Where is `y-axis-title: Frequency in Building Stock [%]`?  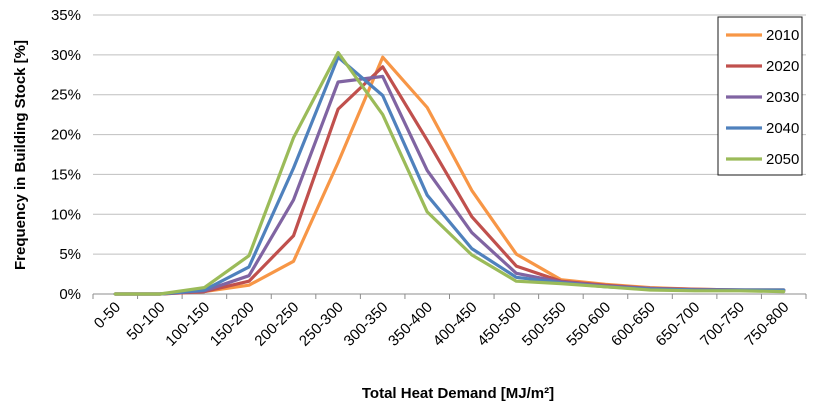
y-axis-title: Frequency in Building Stock [%] is located at coordinates (20, 155).